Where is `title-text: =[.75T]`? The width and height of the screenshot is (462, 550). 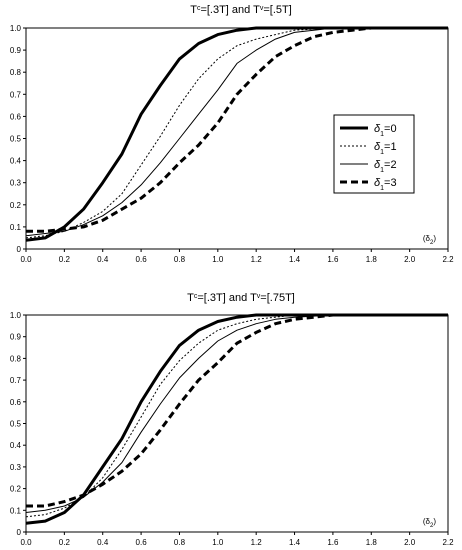
title-text: =[.75T] is located at coordinates (277, 298).